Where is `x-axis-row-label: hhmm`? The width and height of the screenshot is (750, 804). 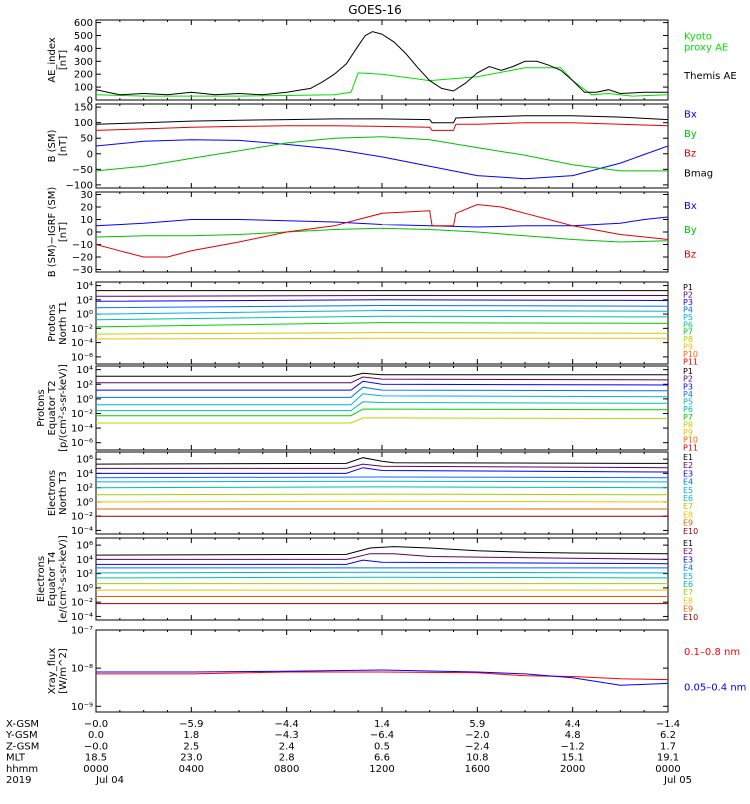 x-axis-row-label: hhmm is located at coordinates (22, 769).